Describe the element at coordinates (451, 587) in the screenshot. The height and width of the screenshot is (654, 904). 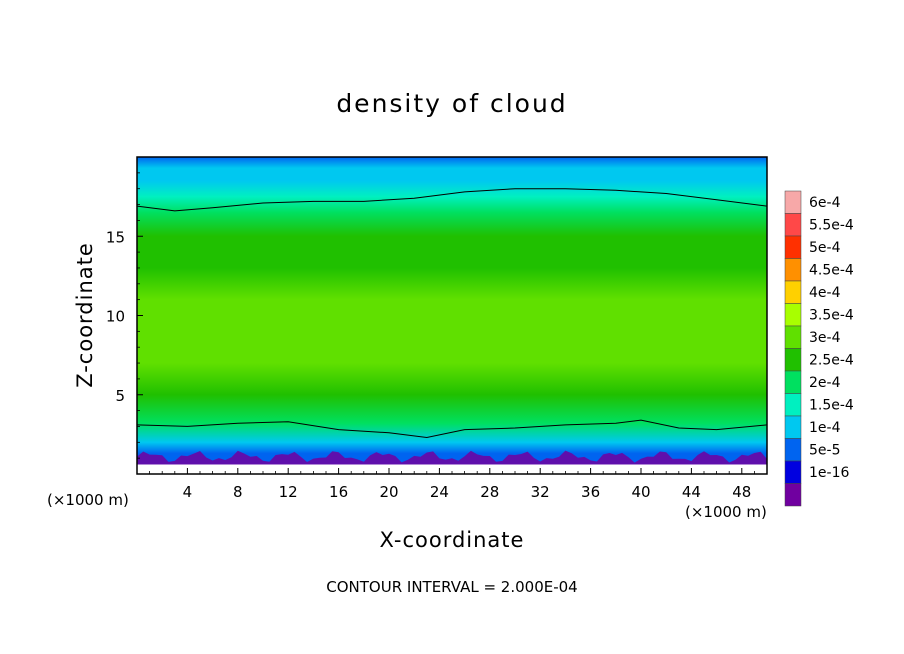
I see `contour-interval-note: CONTOUR INTERVAL = 2.000E-04` at that location.